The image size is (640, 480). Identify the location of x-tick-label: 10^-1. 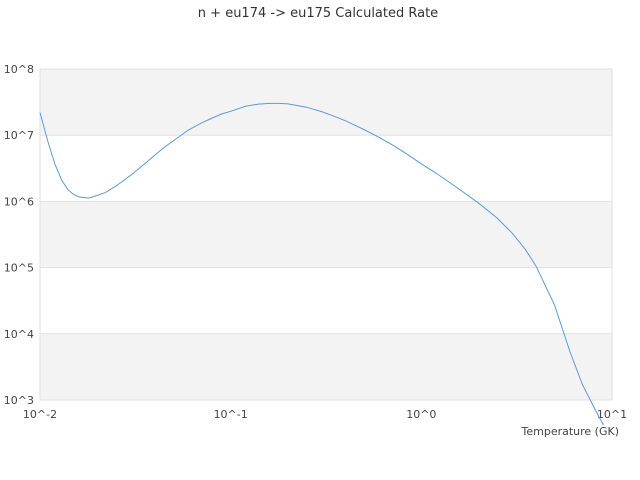
(231, 414).